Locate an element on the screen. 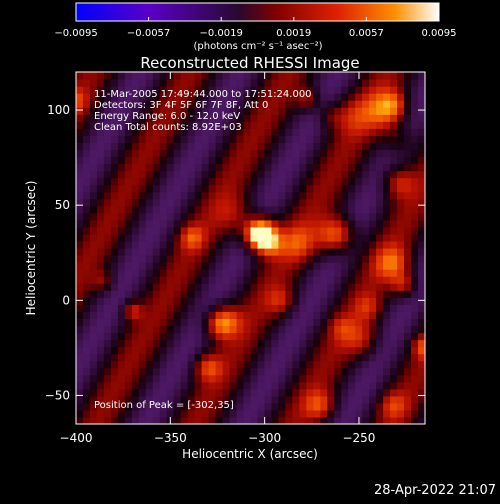 This screenshot has width=500, height=504. info-line: Energy Range: 6.0 - 12.0 keV is located at coordinates (167, 116).